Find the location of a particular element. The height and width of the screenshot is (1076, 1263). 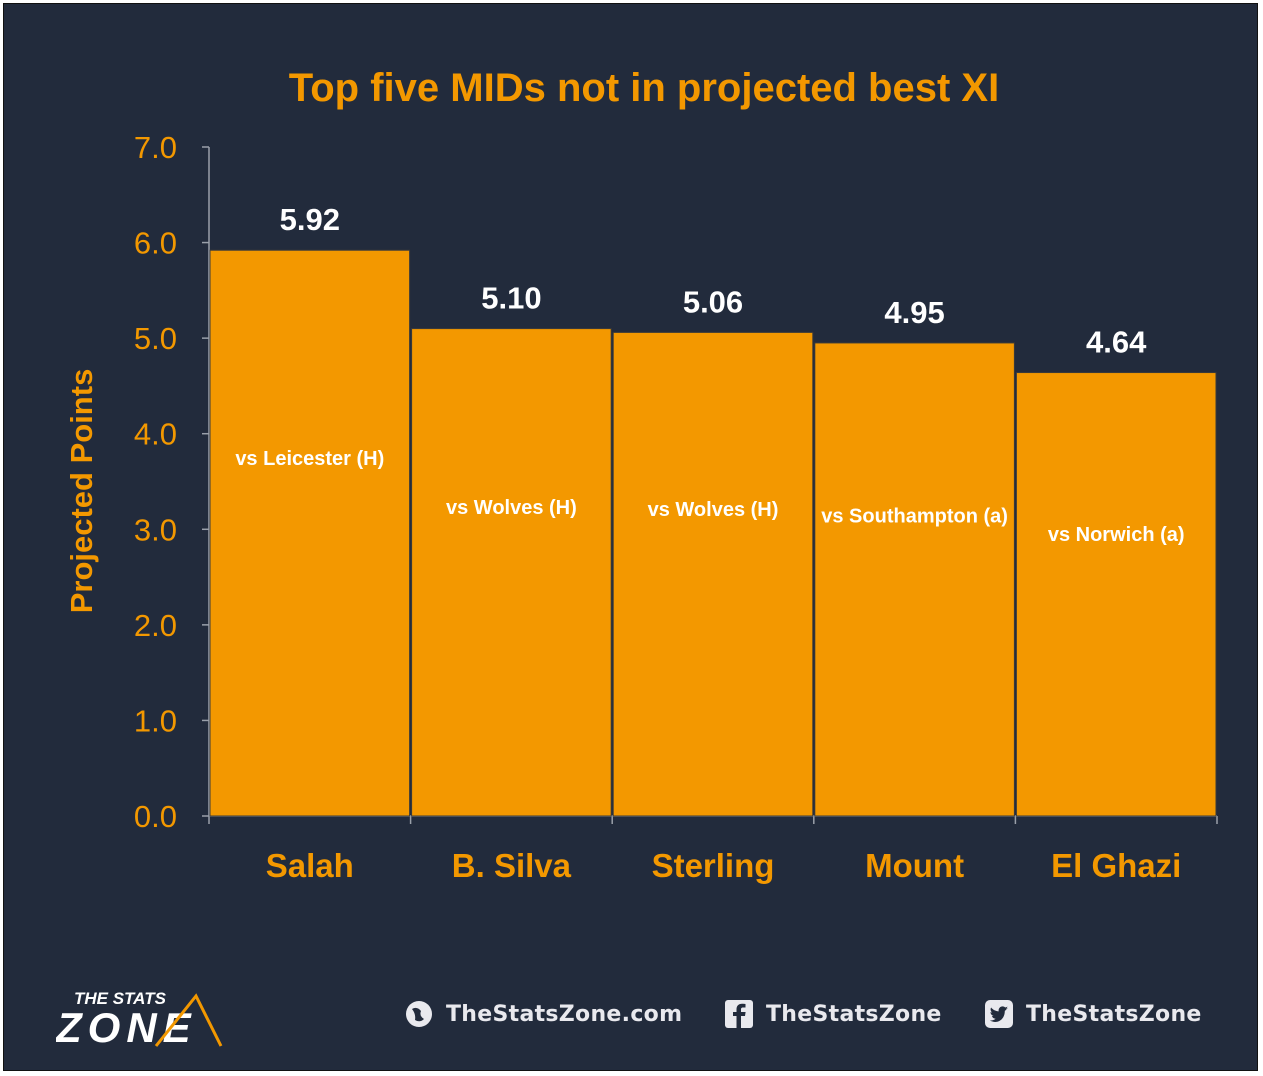

bar-fixture-label: vs Leicester (H) is located at coordinates (309, 459).